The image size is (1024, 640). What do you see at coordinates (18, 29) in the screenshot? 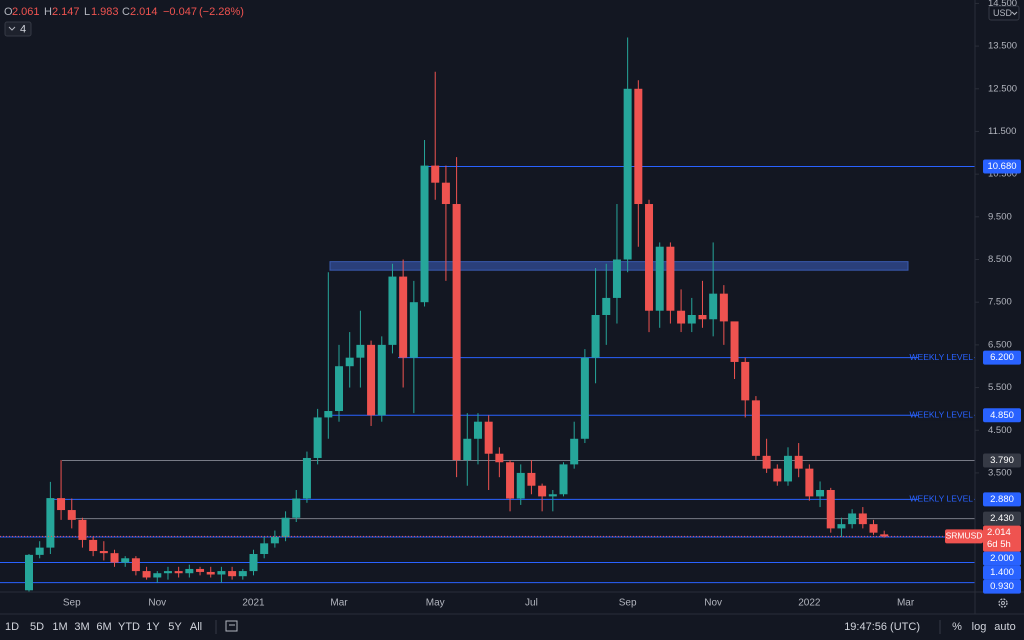
I see `indicators-toggle` at bounding box center [18, 29].